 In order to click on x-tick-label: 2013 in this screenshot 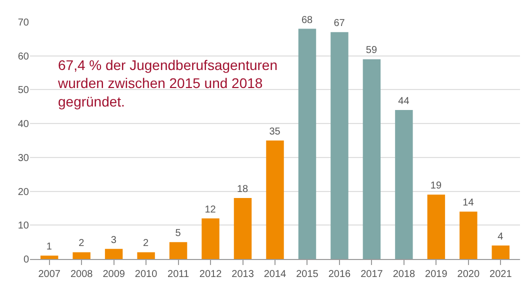, I will do `click(243, 274)`.